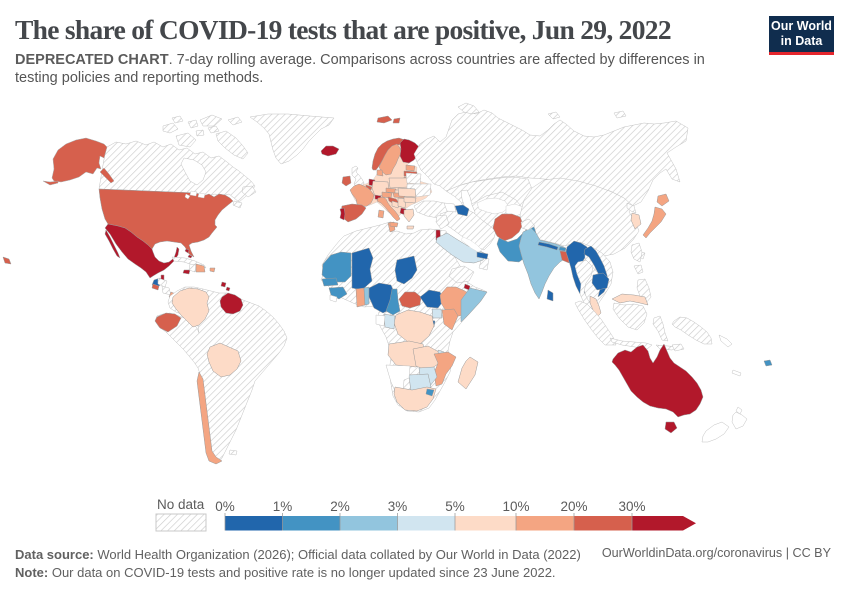 Image resolution: width=850 pixels, height=600 pixels. Describe the element at coordinates (515, 506) in the screenshot. I see `svg-text: 10%` at that location.